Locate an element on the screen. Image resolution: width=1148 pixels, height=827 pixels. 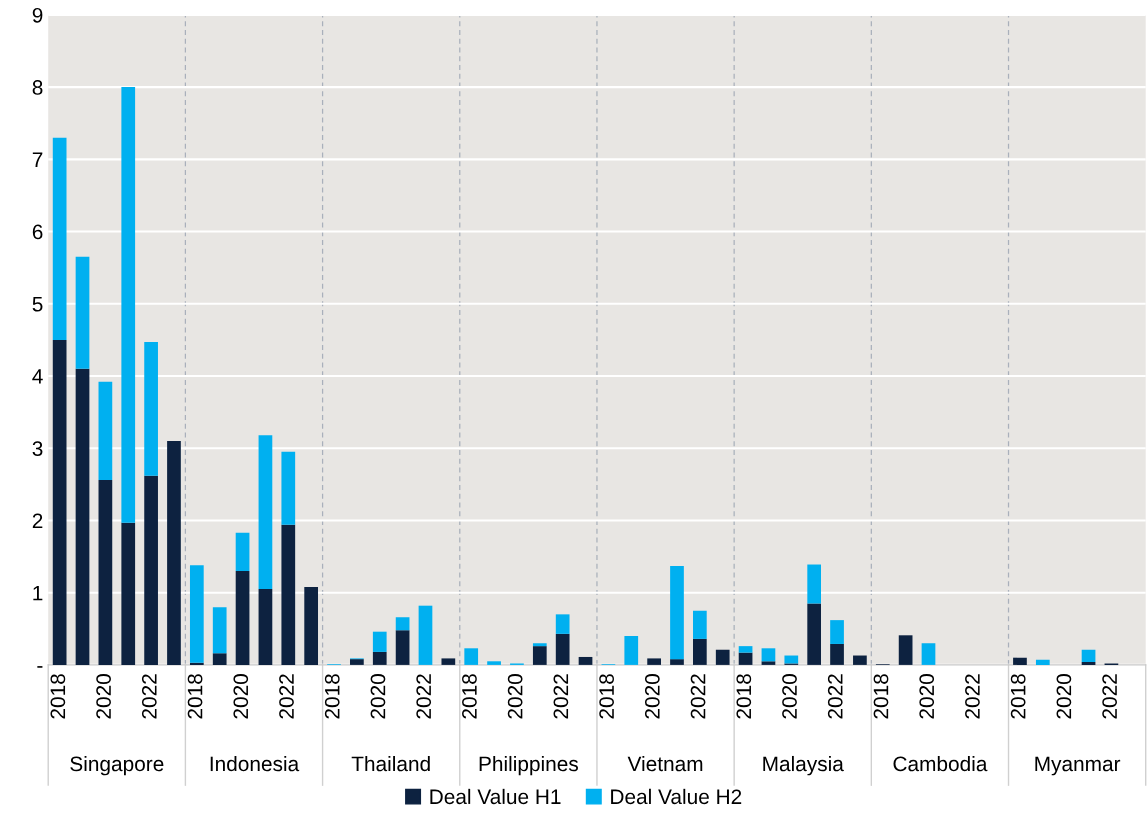
legend-label: Deal Value H1 is located at coordinates (495, 796).